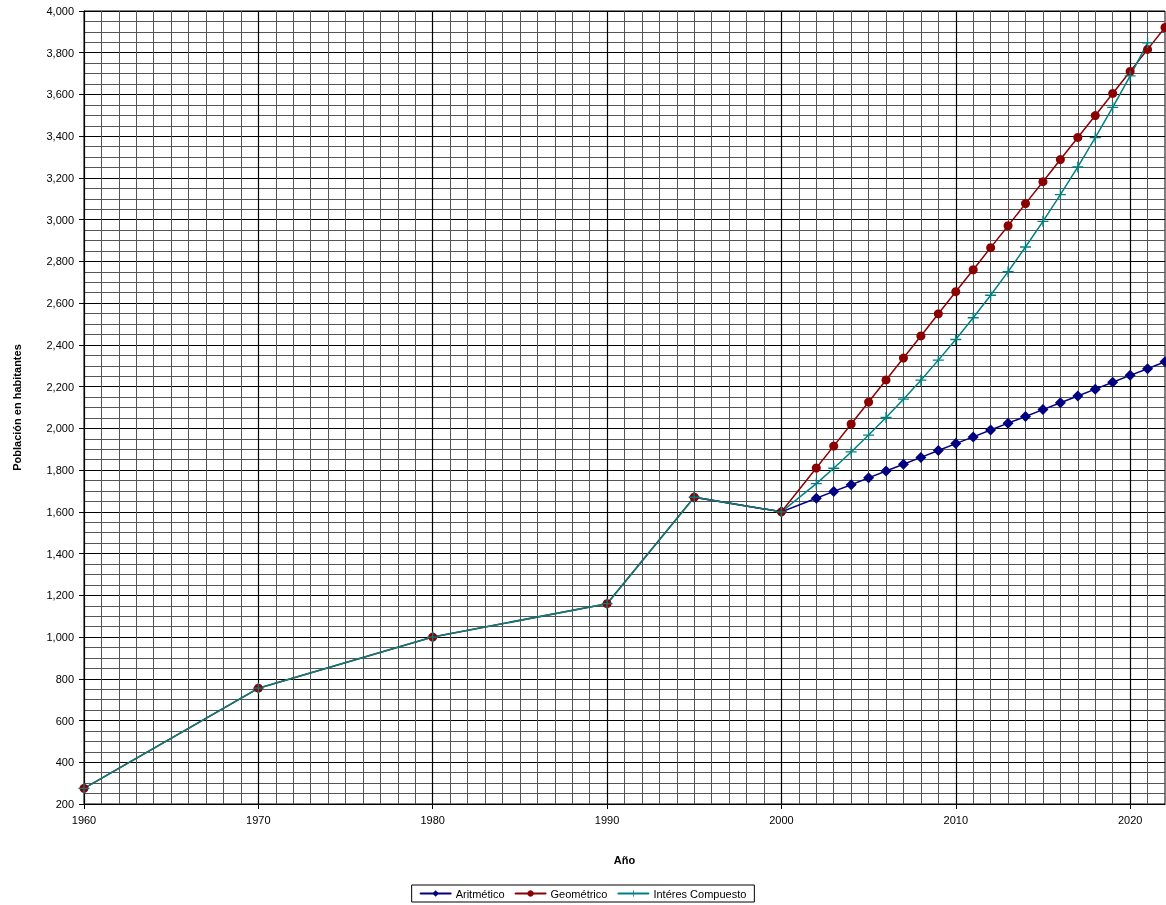  What do you see at coordinates (624, 859) in the screenshot?
I see `x-axis-title: Año` at bounding box center [624, 859].